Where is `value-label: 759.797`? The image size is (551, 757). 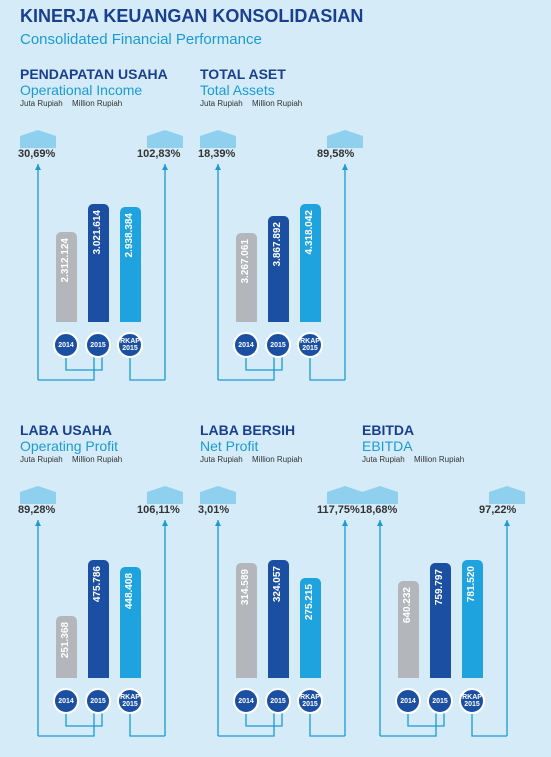 value-label: 759.797 is located at coordinates (439, 587).